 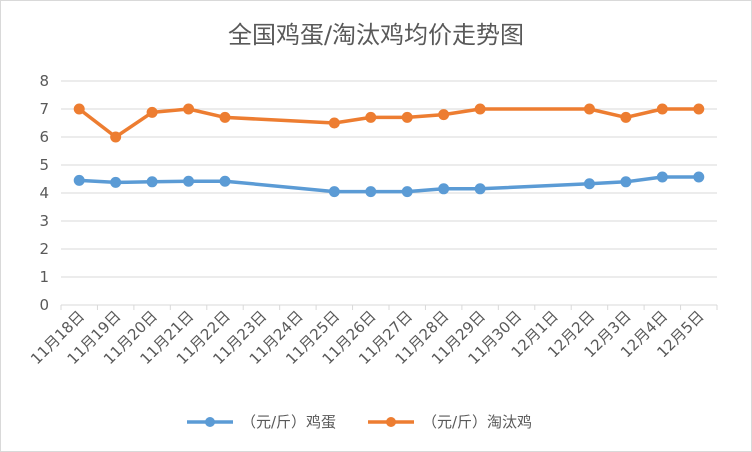 I want to click on chart-title: 全国鸡蛋/淘汰鸡均价走势图, so click(x=376, y=35).